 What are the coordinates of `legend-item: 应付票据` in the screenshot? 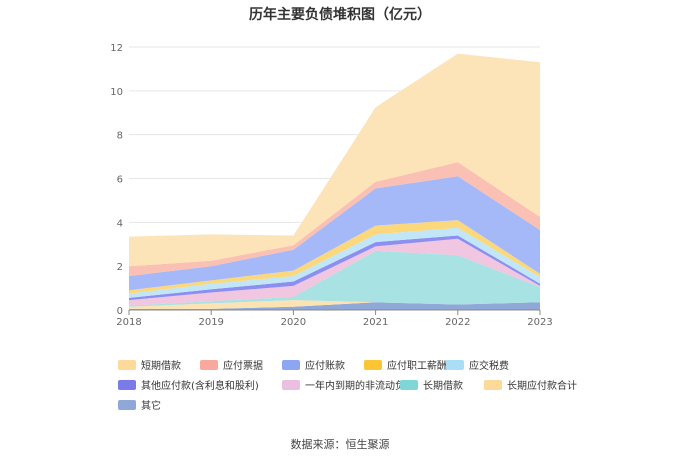 It's located at (231, 364).